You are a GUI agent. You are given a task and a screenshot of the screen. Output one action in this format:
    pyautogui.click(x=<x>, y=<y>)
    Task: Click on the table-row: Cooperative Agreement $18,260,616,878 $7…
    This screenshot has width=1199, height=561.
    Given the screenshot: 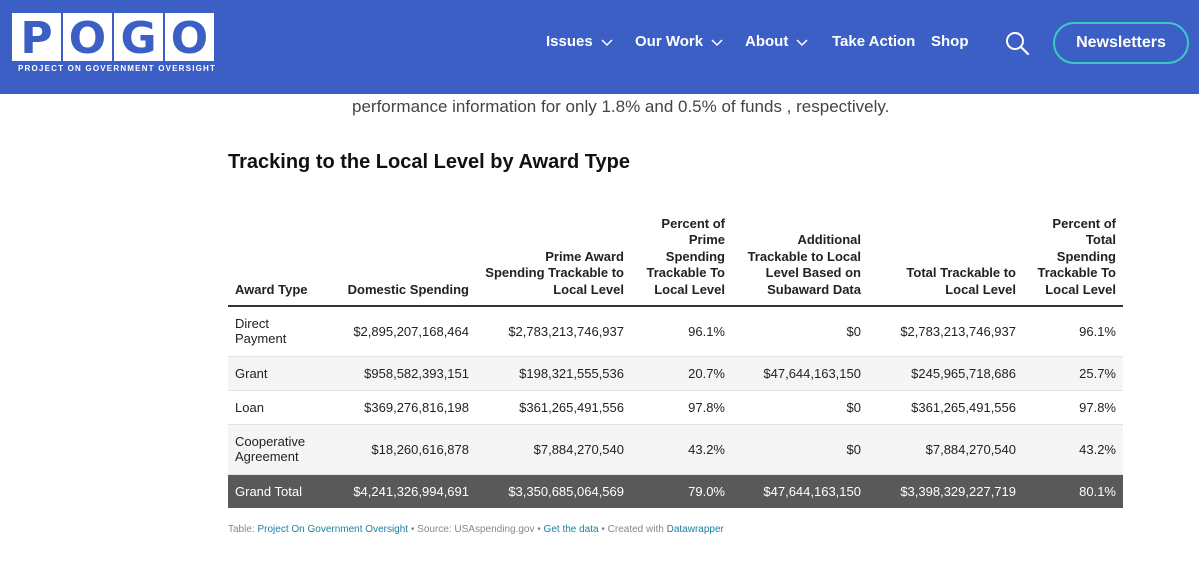 What is the action you would take?
    pyautogui.click(x=675, y=449)
    